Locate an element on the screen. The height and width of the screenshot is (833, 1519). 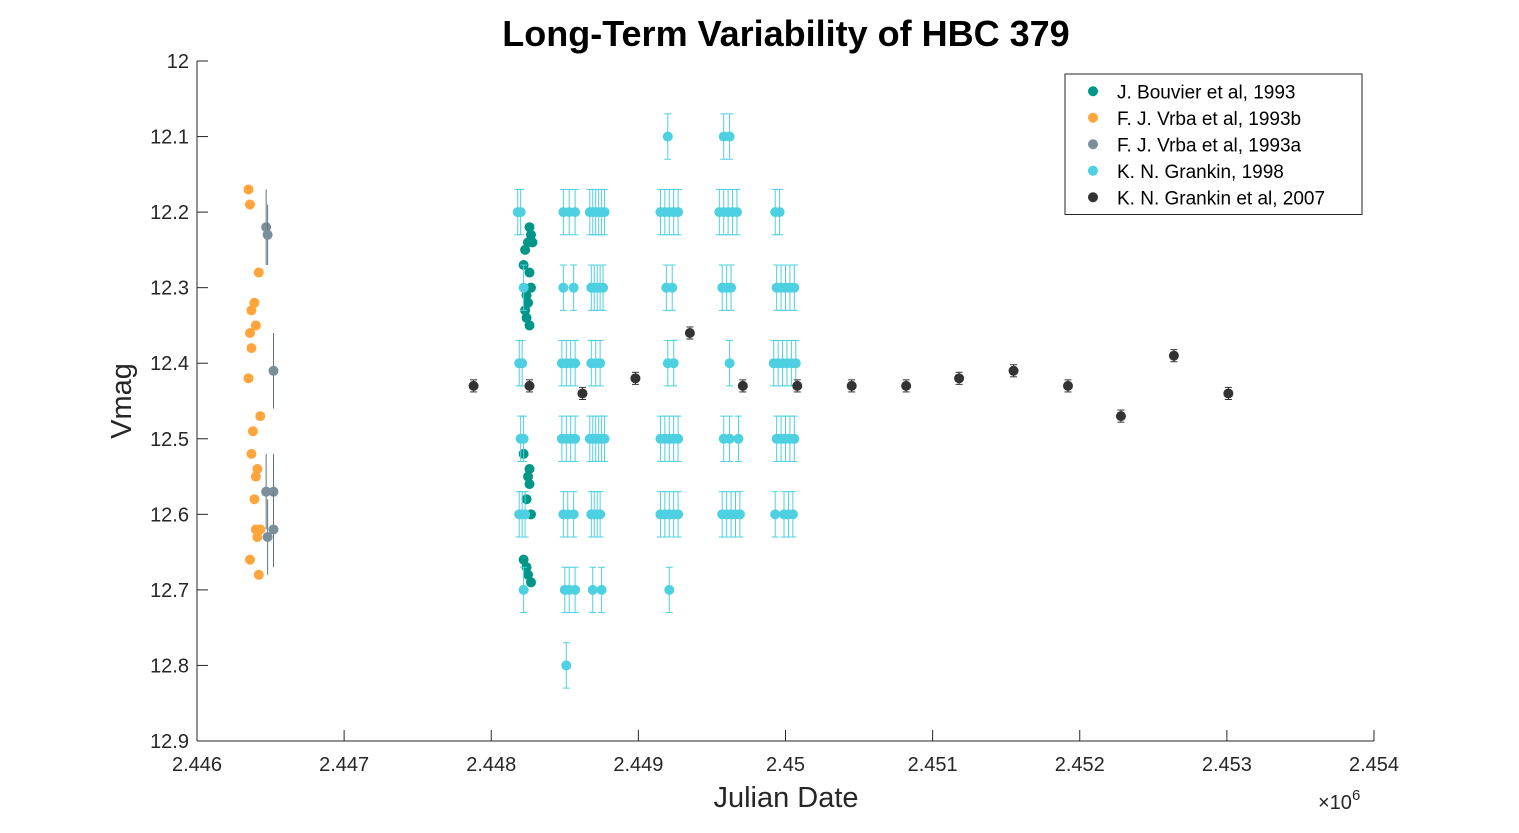
y-tick-label: 12.9 is located at coordinates (169, 742).